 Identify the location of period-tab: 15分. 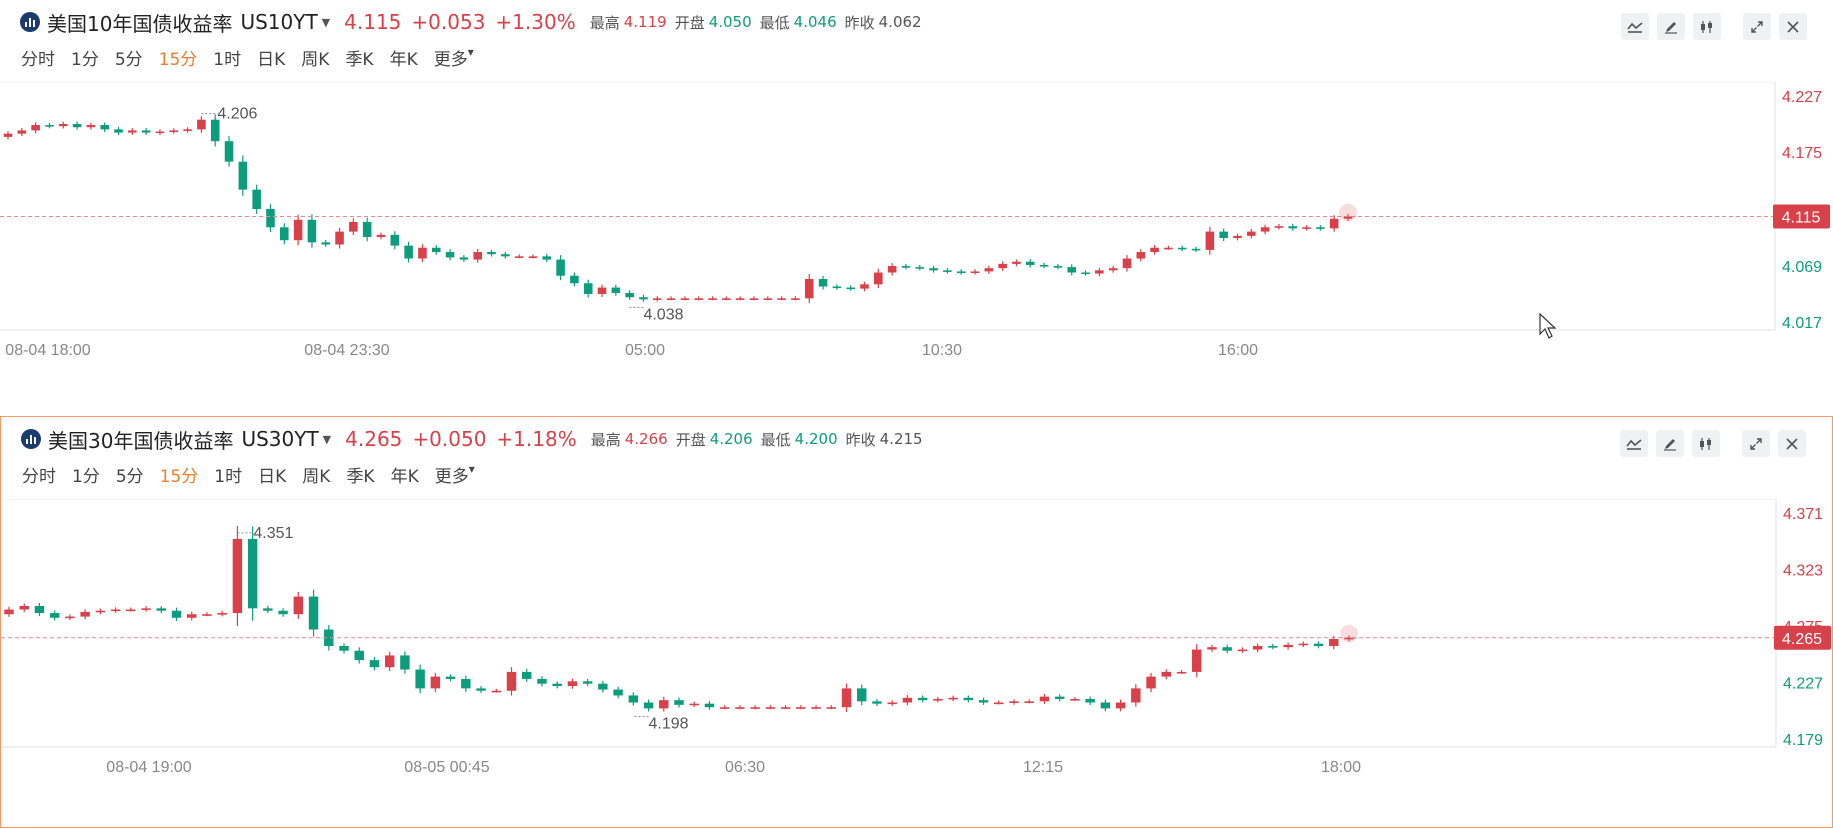
(178, 60).